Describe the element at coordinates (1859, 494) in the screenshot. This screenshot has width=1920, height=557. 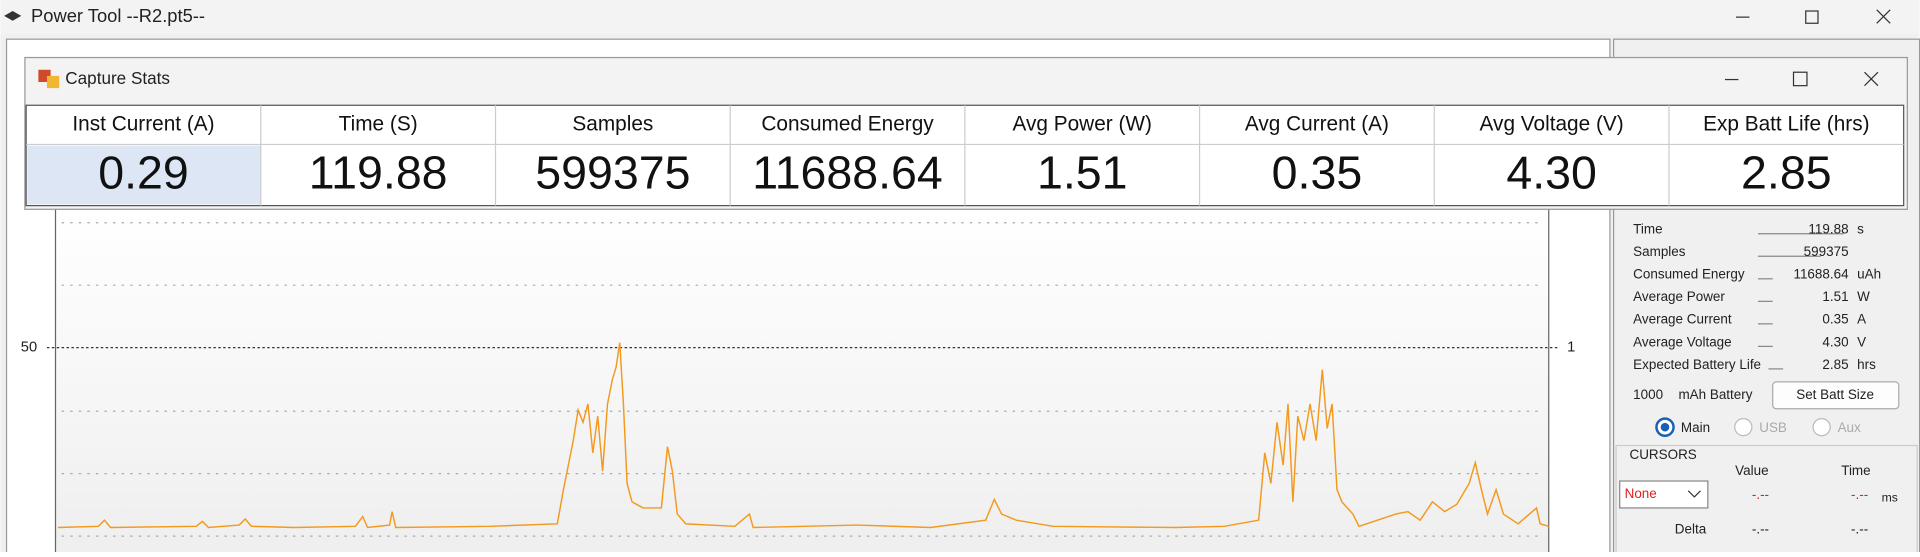
I see `cursor-time: -.--` at that location.